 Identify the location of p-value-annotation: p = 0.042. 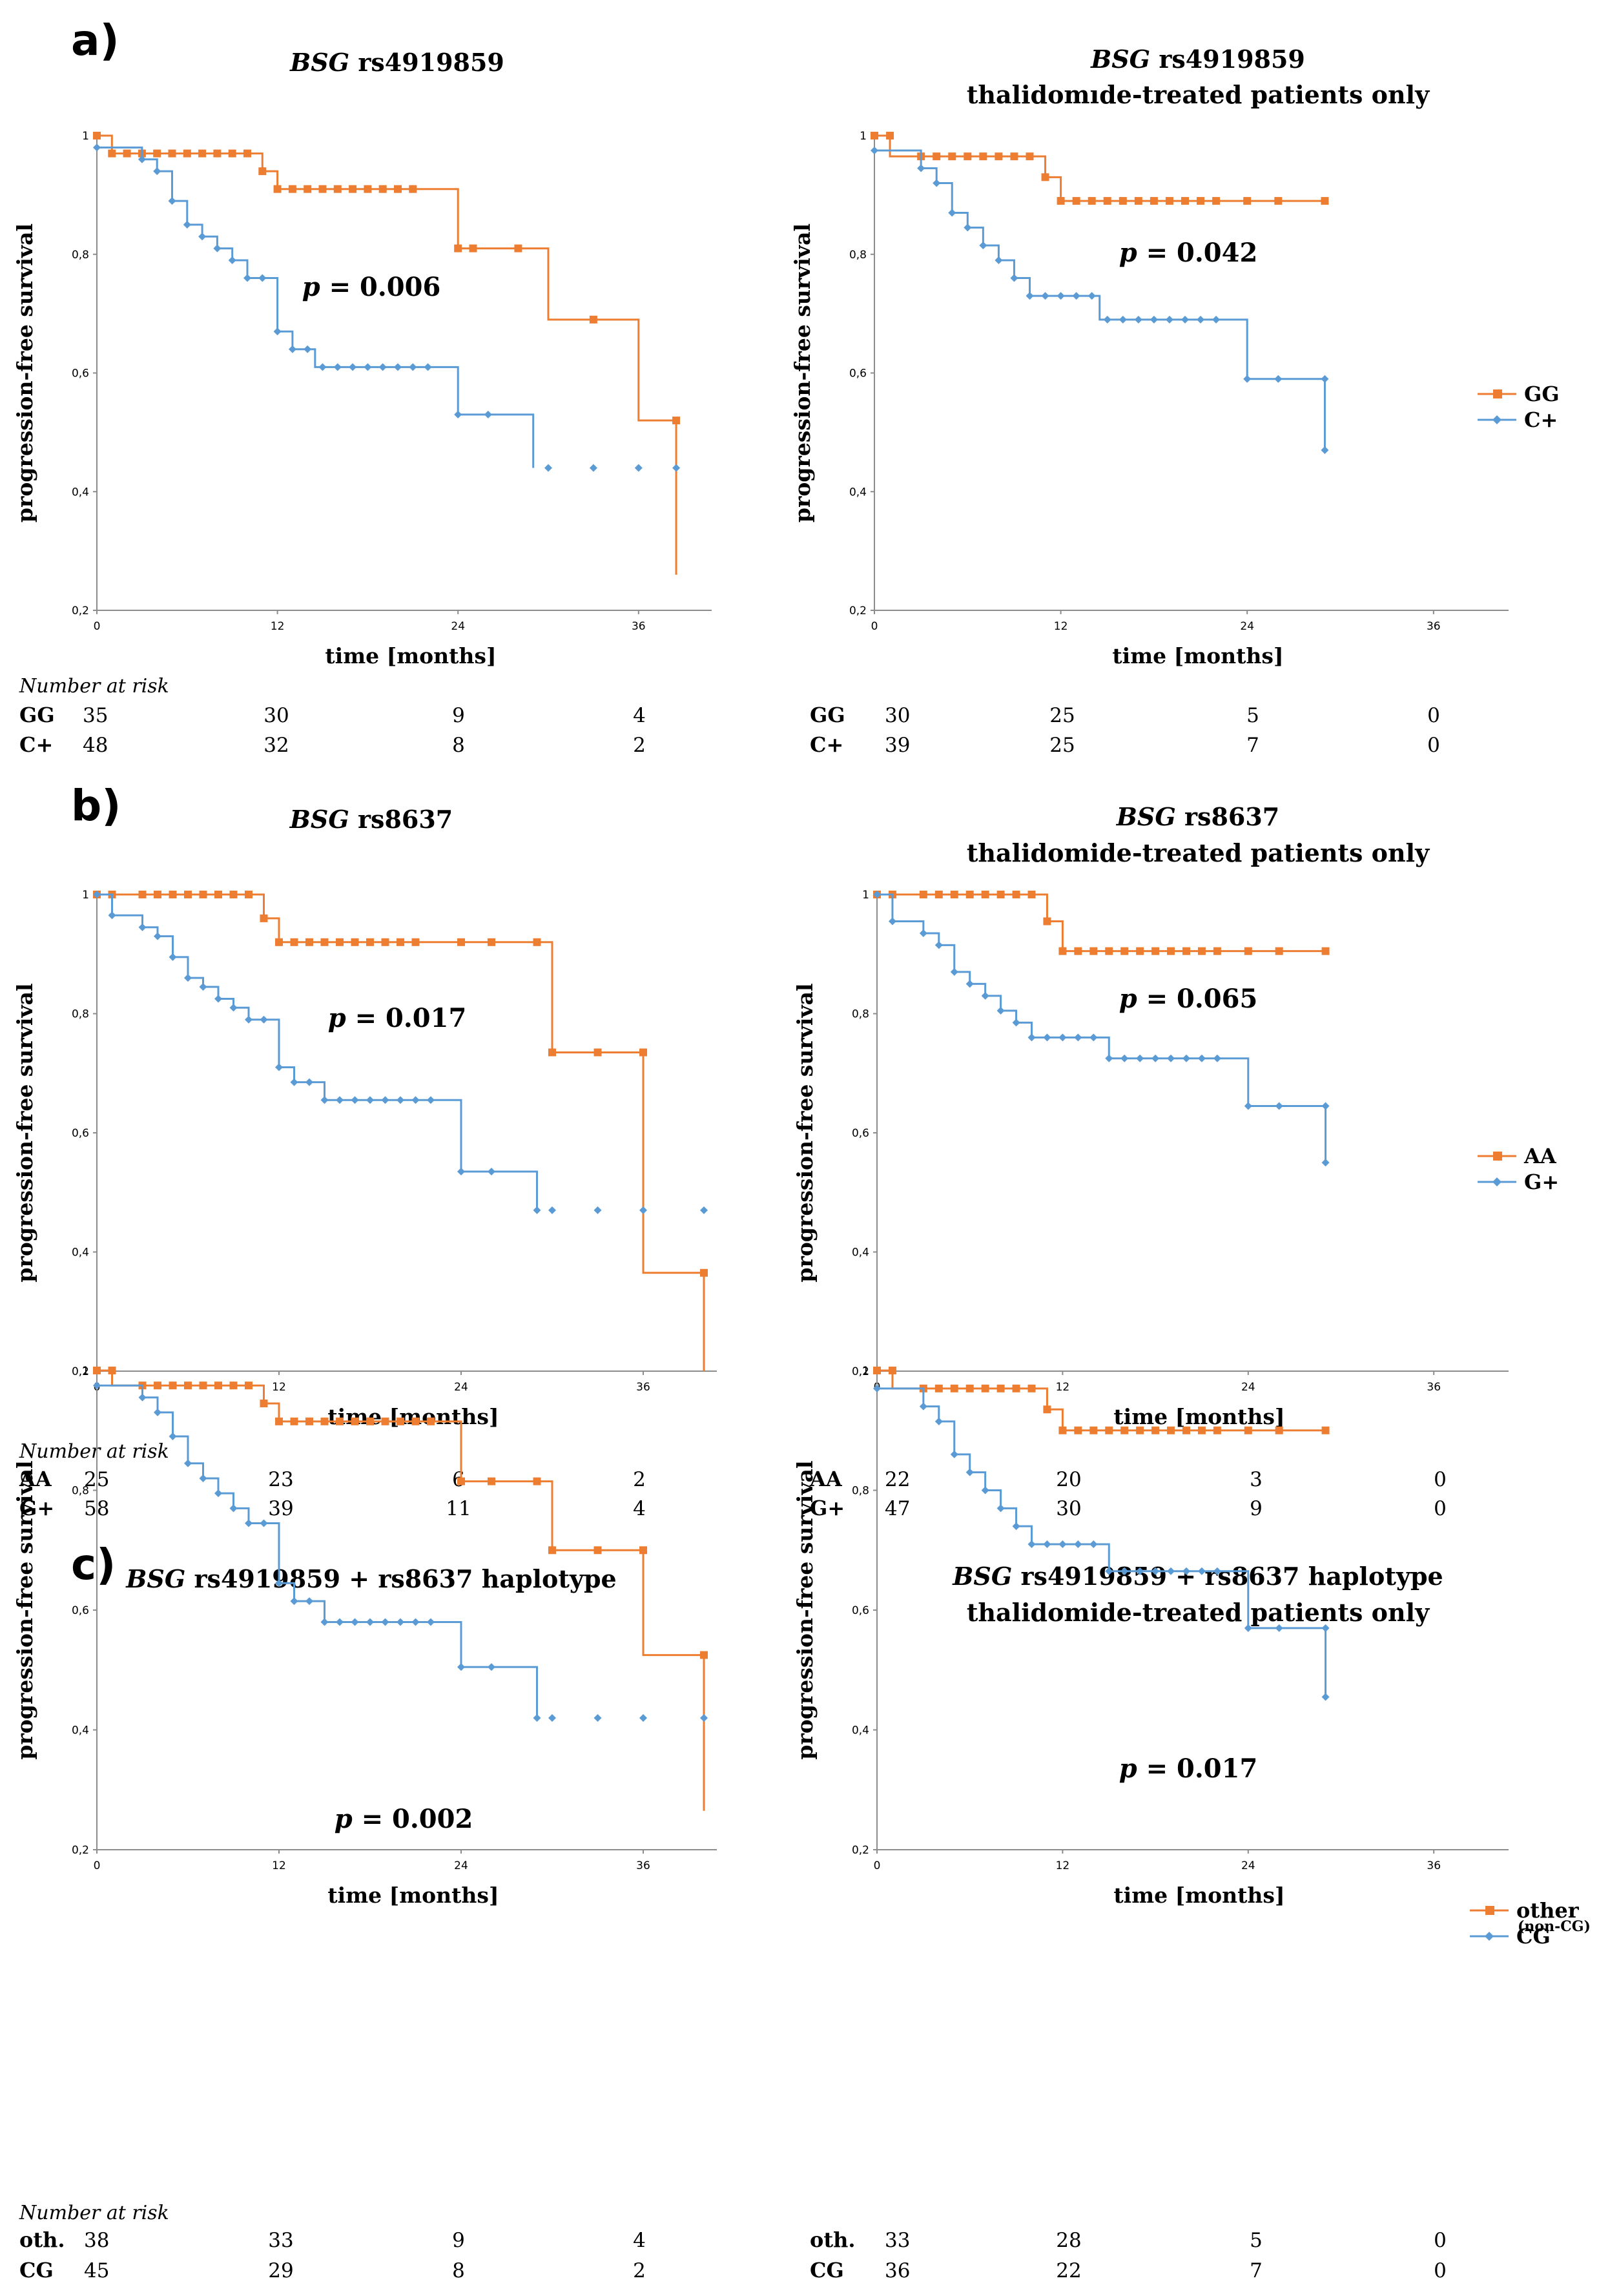
(1188, 253).